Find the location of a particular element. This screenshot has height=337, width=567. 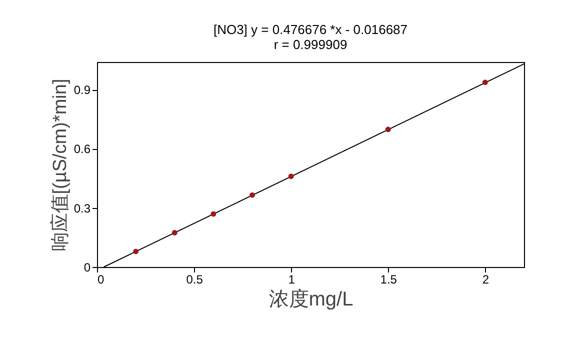

x-tick-label: 0.5 is located at coordinates (195, 279).